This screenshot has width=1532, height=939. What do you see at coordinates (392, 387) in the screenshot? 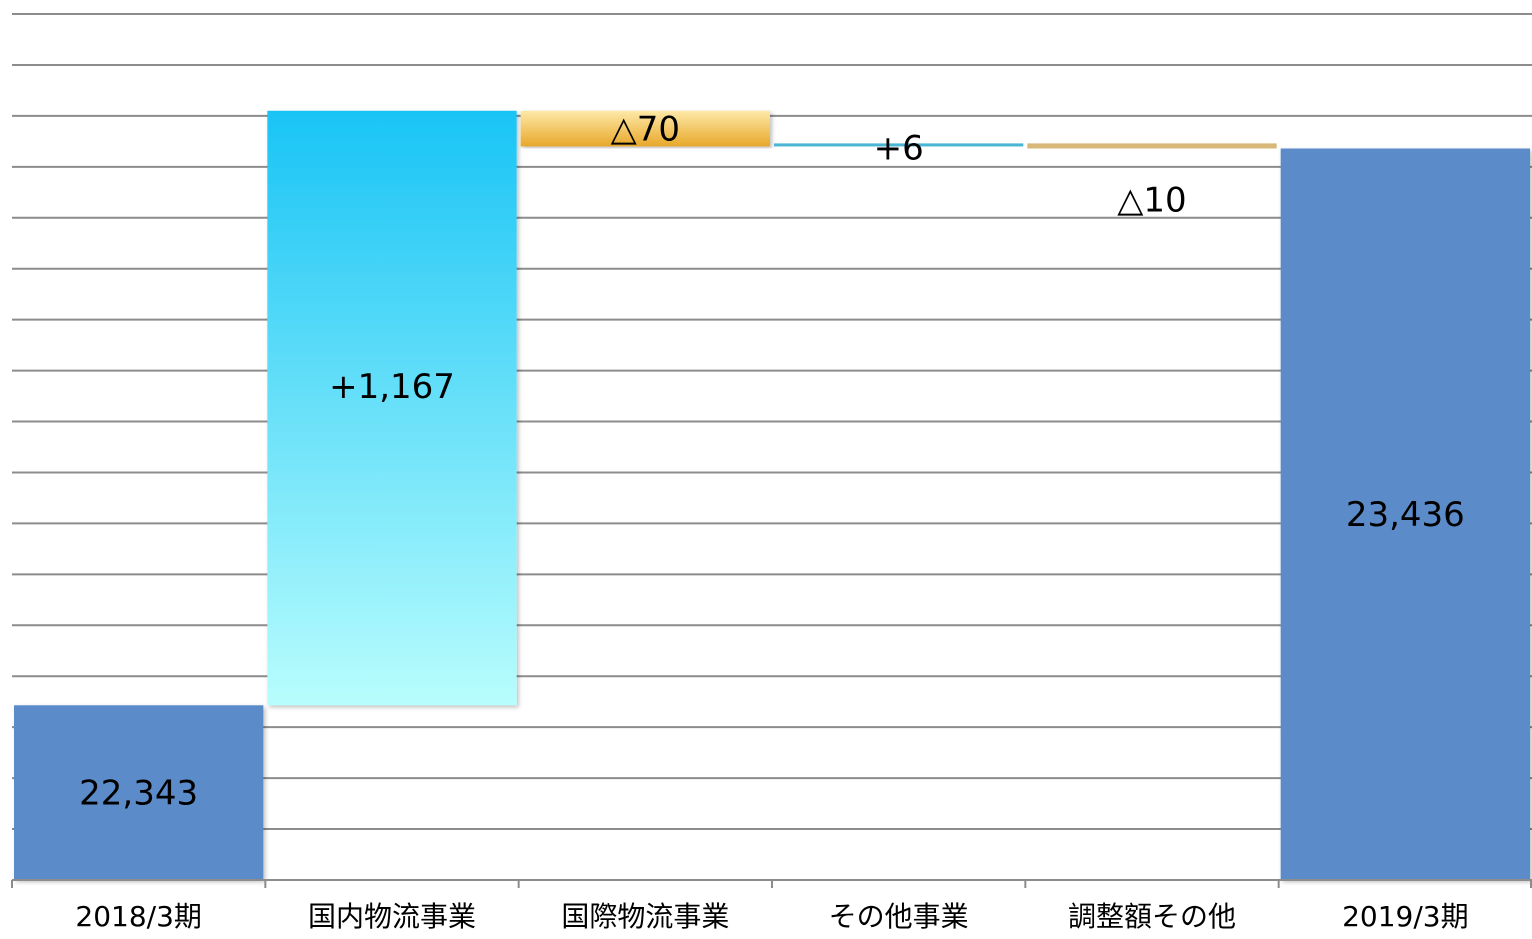
I see `data-label-2: +1,167` at bounding box center [392, 387].